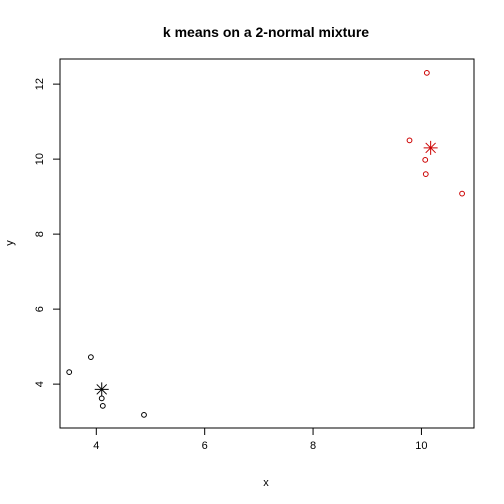 The height and width of the screenshot is (504, 504). Describe the element at coordinates (313, 446) in the screenshot. I see `x-tick-label: 8` at that location.